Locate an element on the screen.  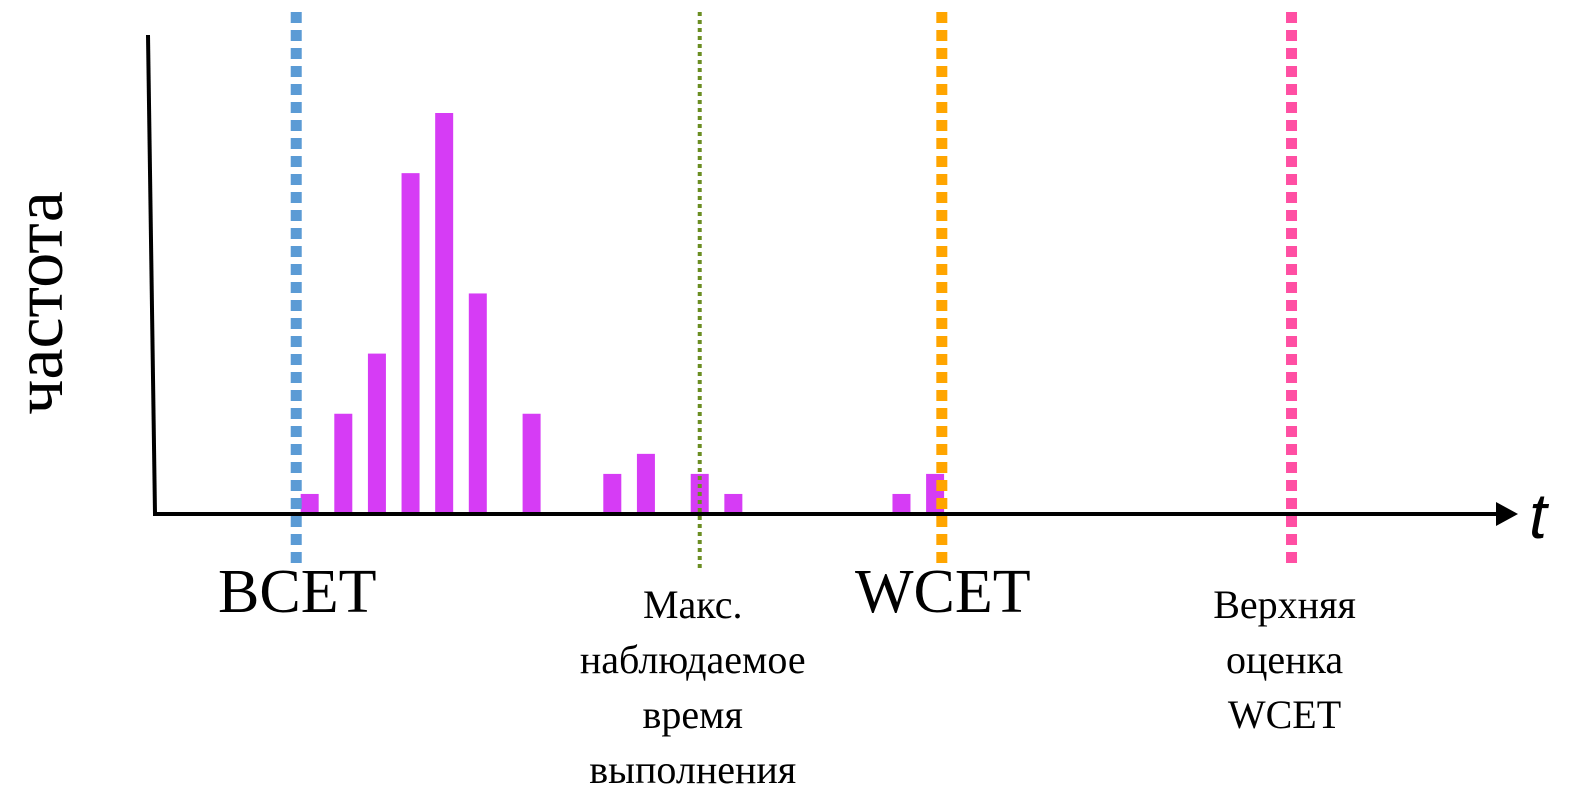
marker-label: Макс. наблюдаемое время выполнения is located at coordinates (693, 687).